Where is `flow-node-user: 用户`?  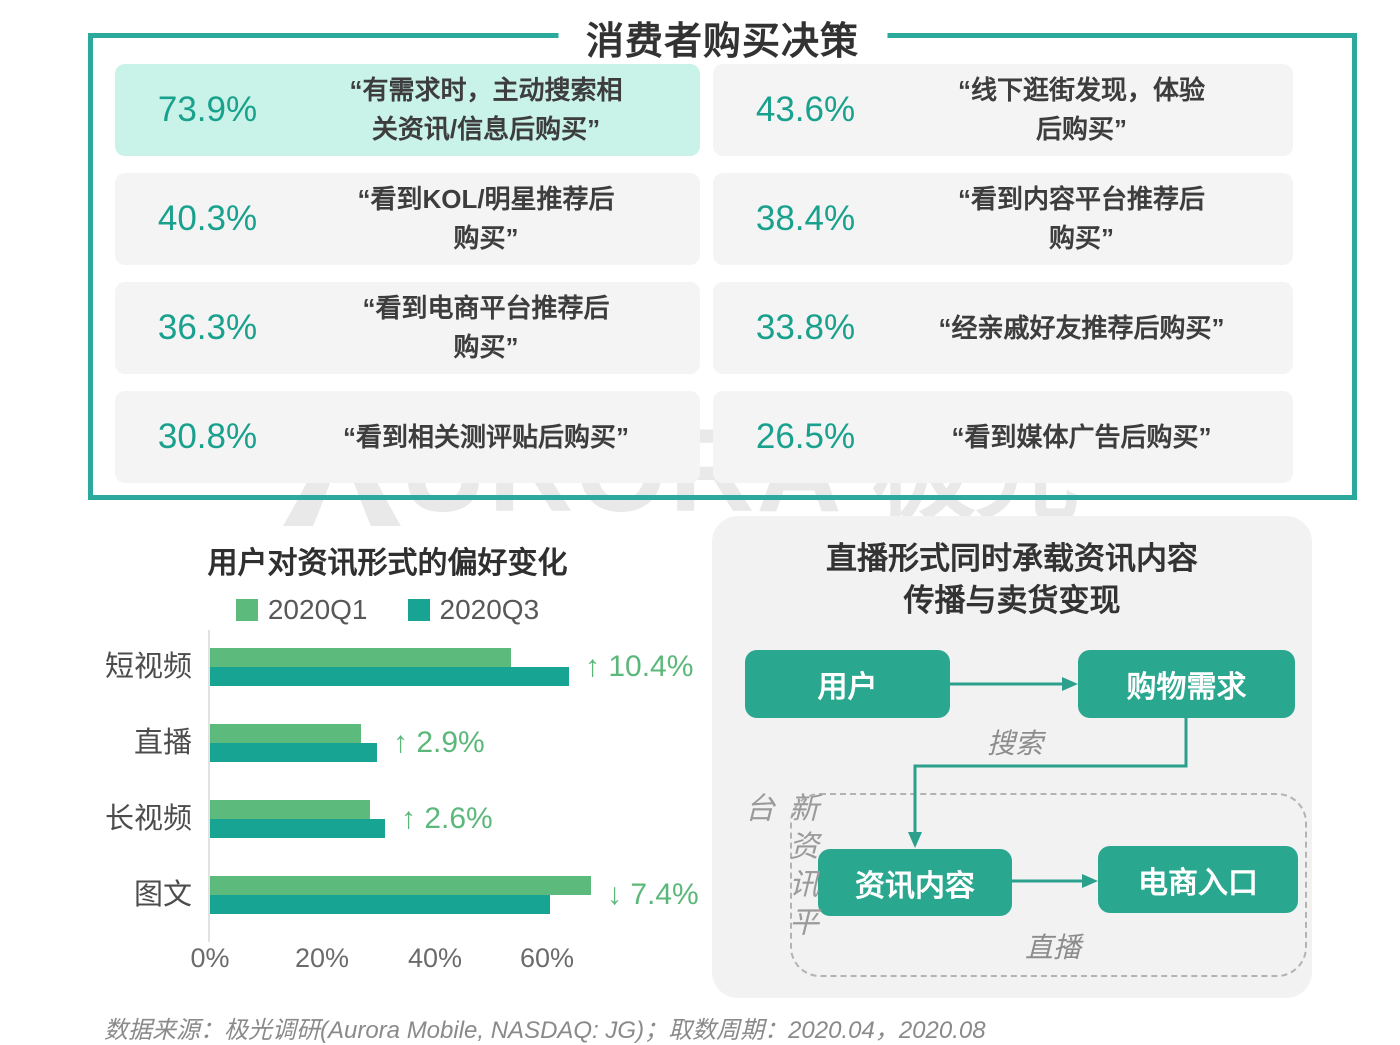 flow-node-user: 用户 is located at coordinates (847, 684).